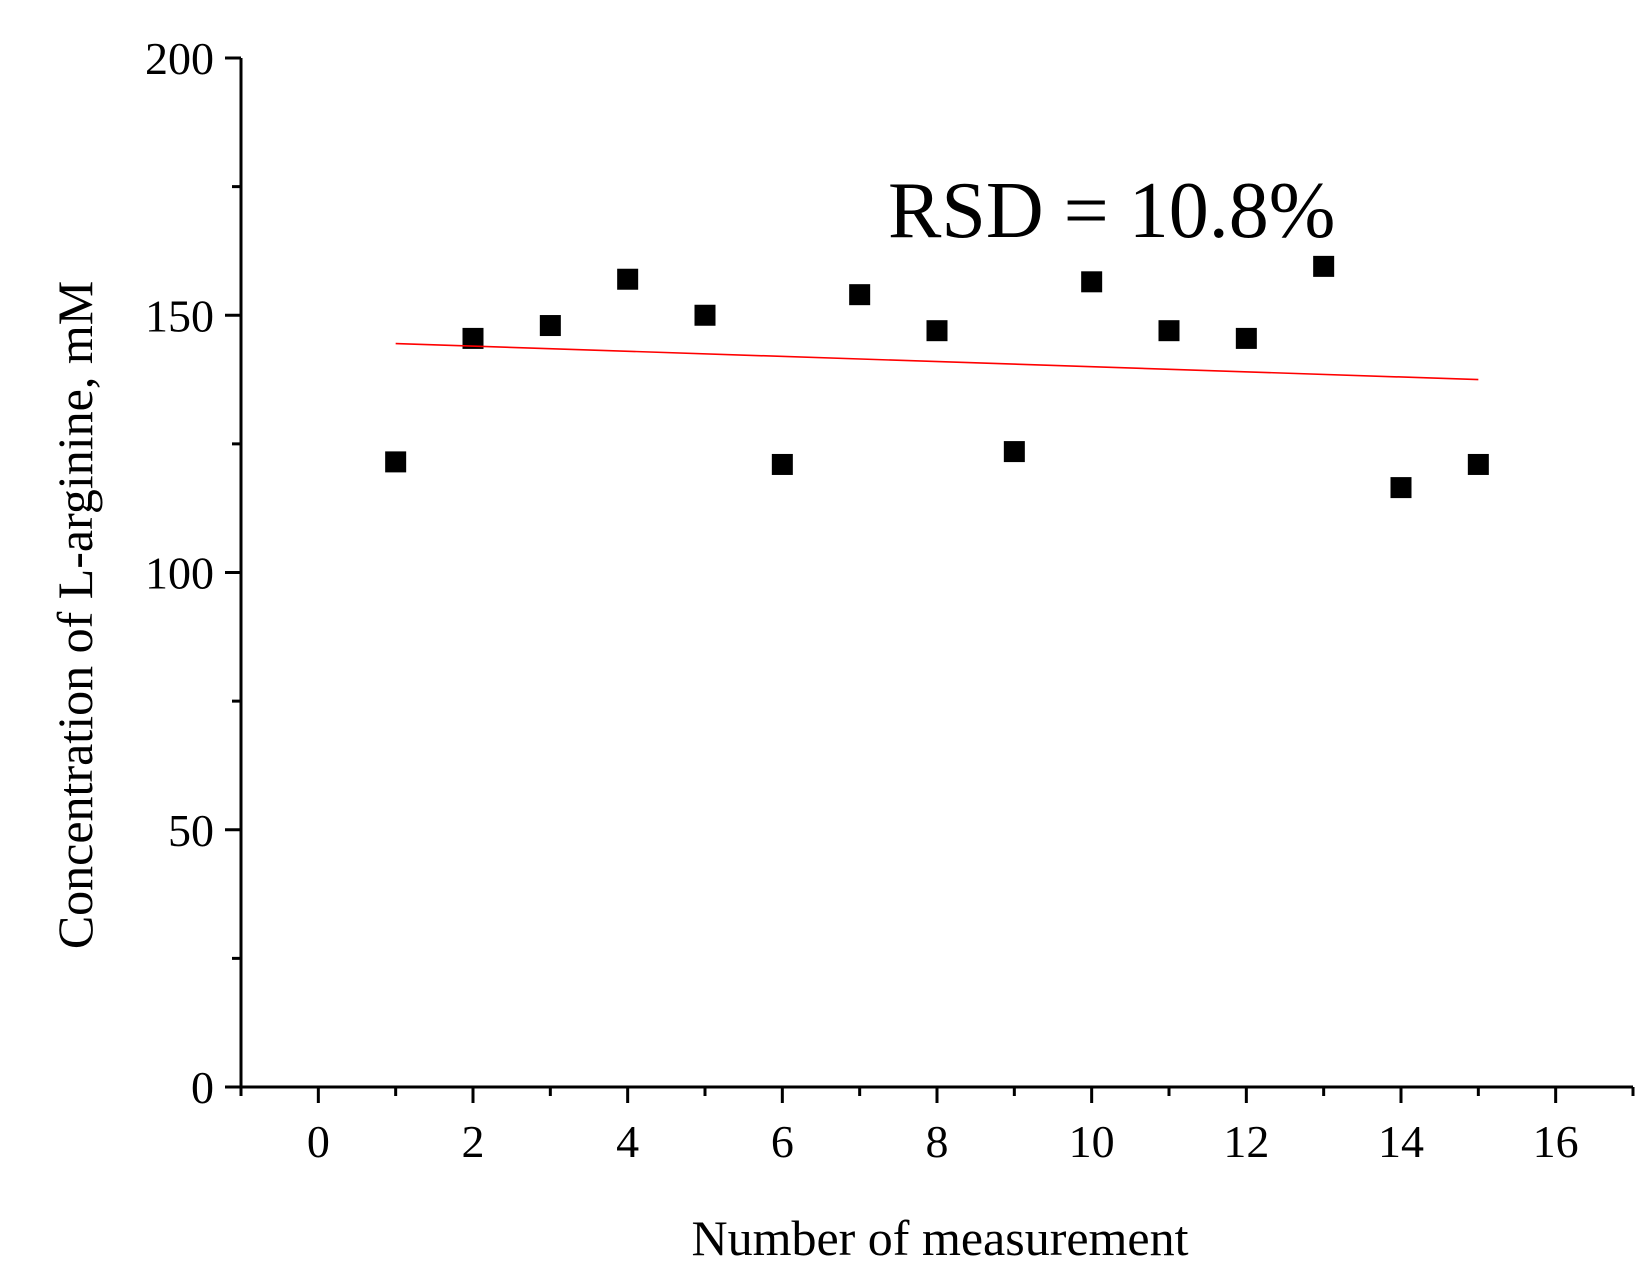  Describe the element at coordinates (937, 1141) in the screenshot. I see `x-tick-label: 8` at that location.